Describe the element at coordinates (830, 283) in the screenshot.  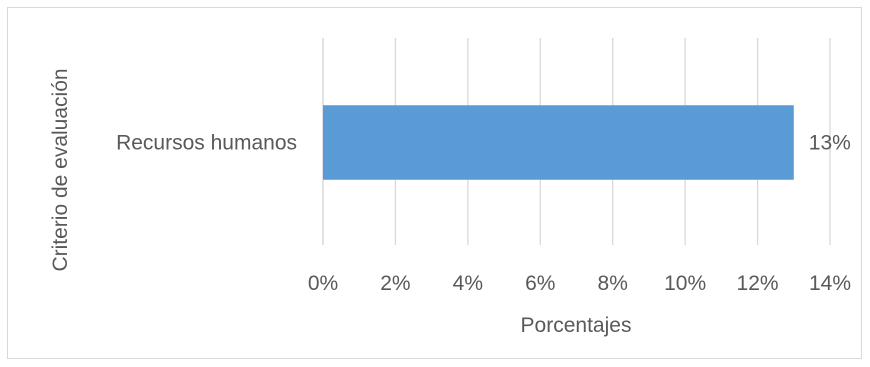
I see `x-tick-label: 14%` at that location.